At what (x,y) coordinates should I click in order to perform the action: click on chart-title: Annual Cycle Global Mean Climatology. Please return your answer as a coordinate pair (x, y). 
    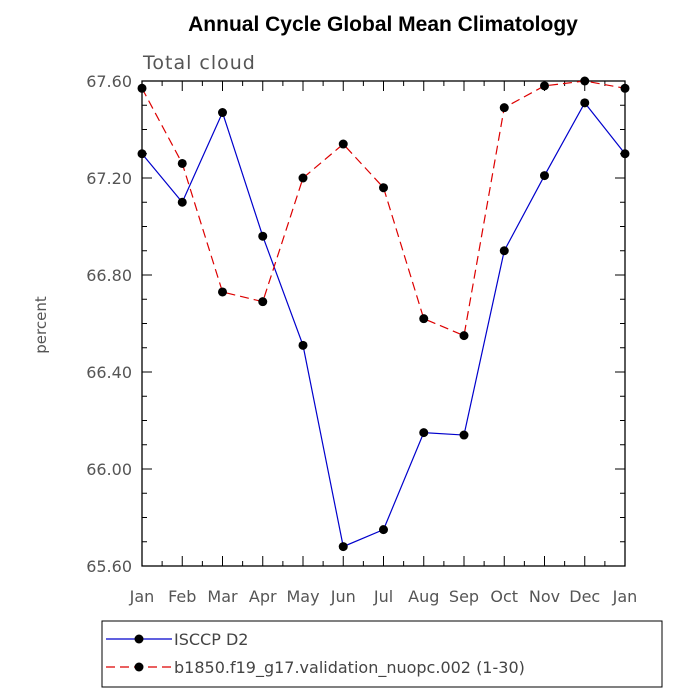
    Looking at the image, I should click on (383, 24).